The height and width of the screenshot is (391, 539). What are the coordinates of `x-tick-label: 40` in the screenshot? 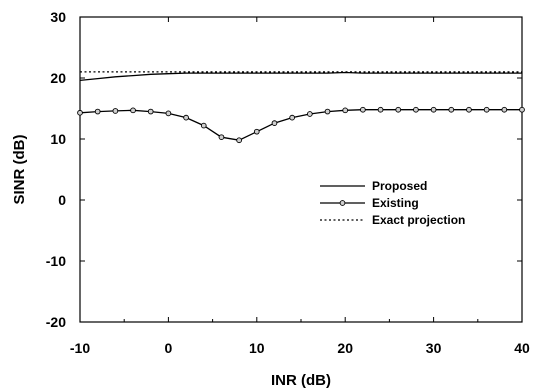 It's located at (522, 348).